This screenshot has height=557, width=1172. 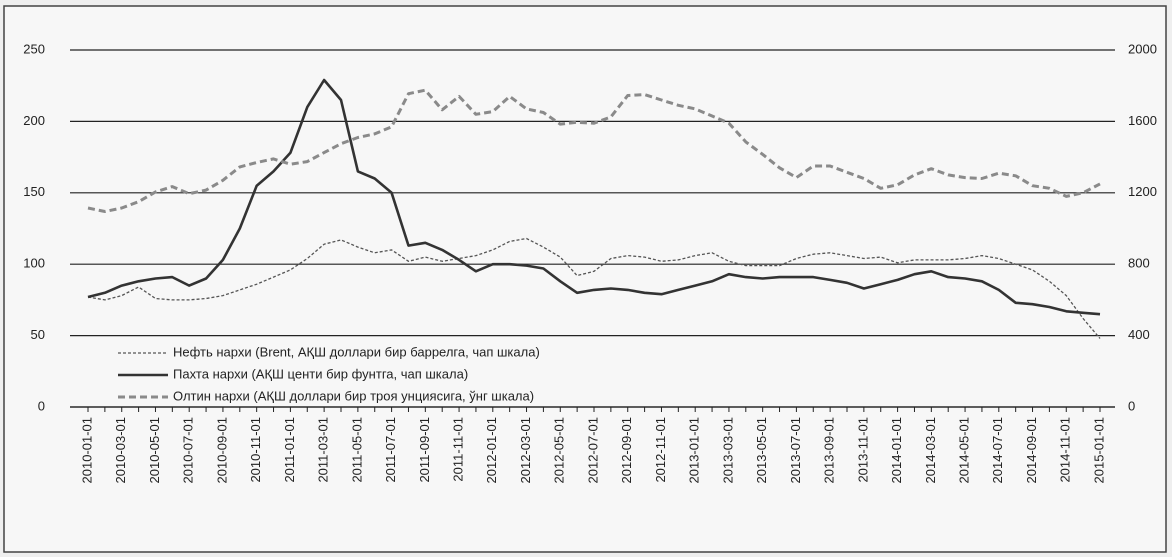 I want to click on y-tick-label: 250, so click(x=34, y=48).